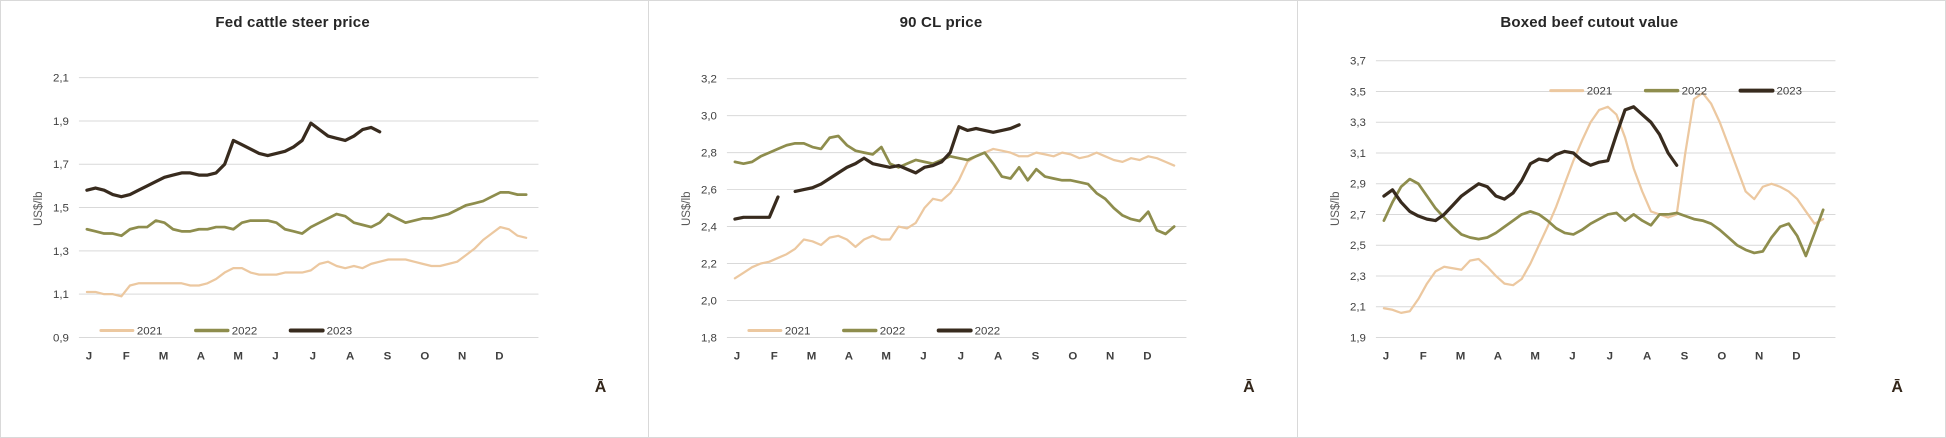 The image size is (1946, 438). What do you see at coordinates (709, 117) in the screenshot?
I see `y-tick-label: 3,0` at bounding box center [709, 117].